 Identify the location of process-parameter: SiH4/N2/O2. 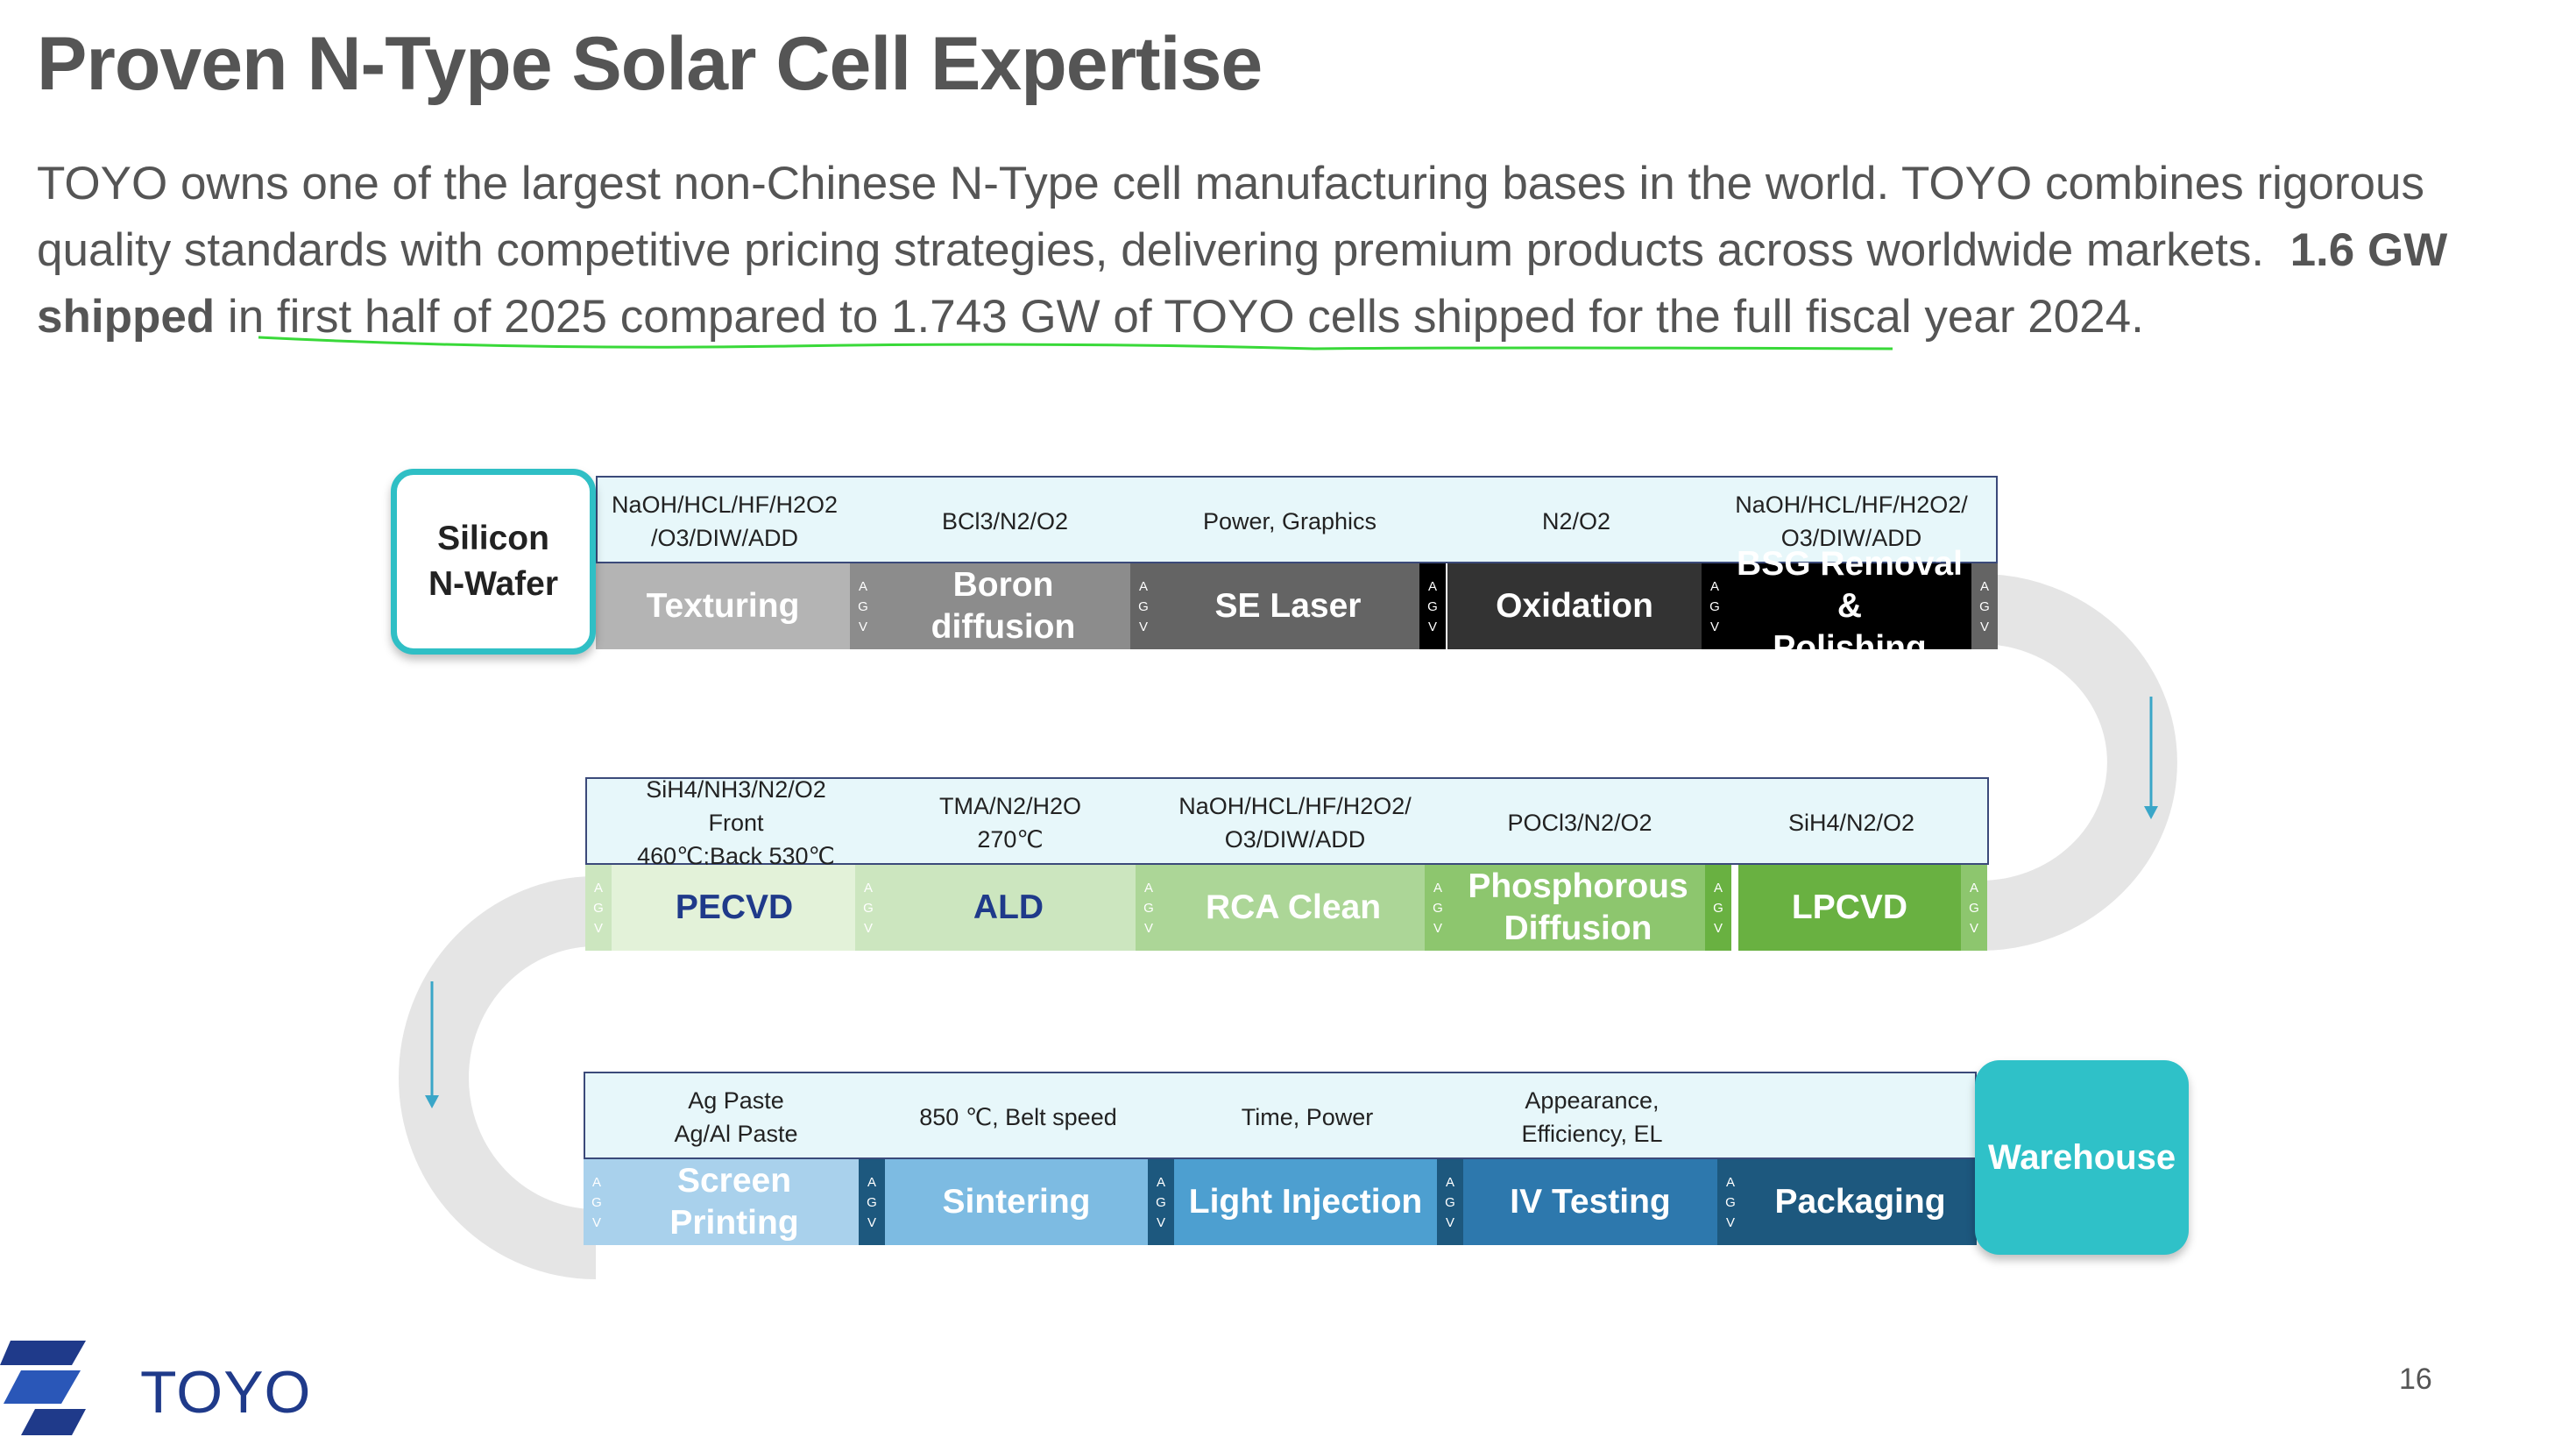
(1851, 823).